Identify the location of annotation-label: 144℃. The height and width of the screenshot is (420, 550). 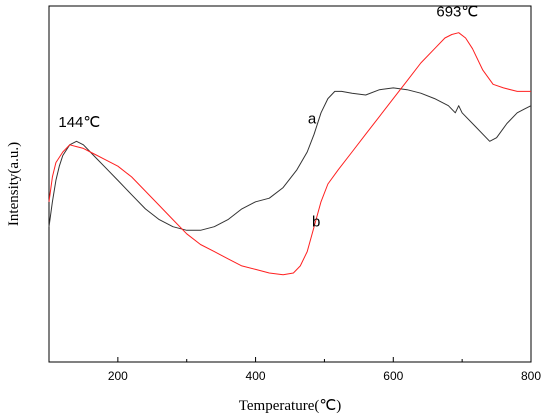
(79, 122).